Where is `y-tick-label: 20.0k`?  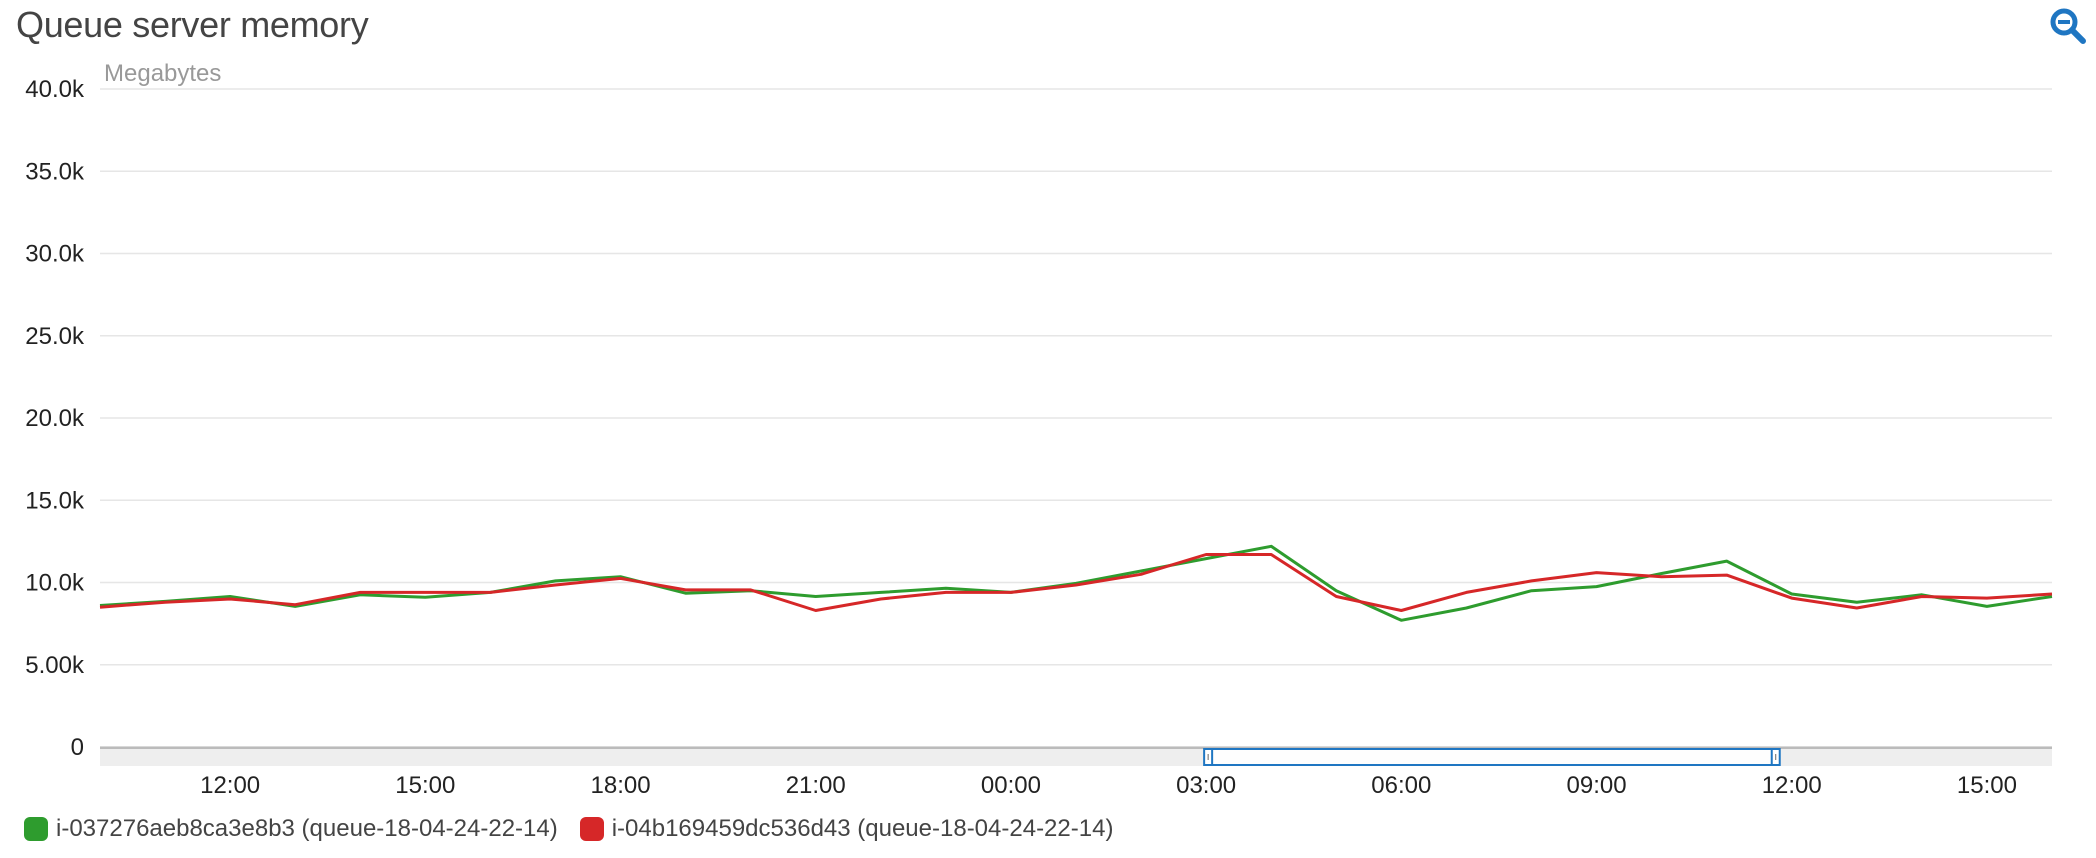
y-tick-label: 20.0k is located at coordinates (55, 418).